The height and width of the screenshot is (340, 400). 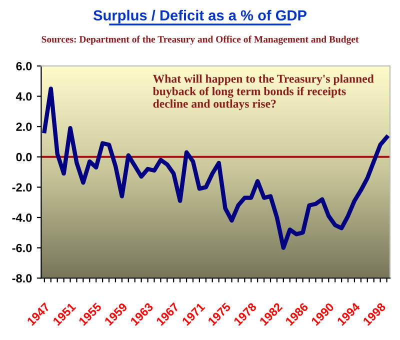 What do you see at coordinates (200, 40) in the screenshot?
I see `chart-subtitle: Sources: Department of the Treasury and Office of Management and Budget` at bounding box center [200, 40].